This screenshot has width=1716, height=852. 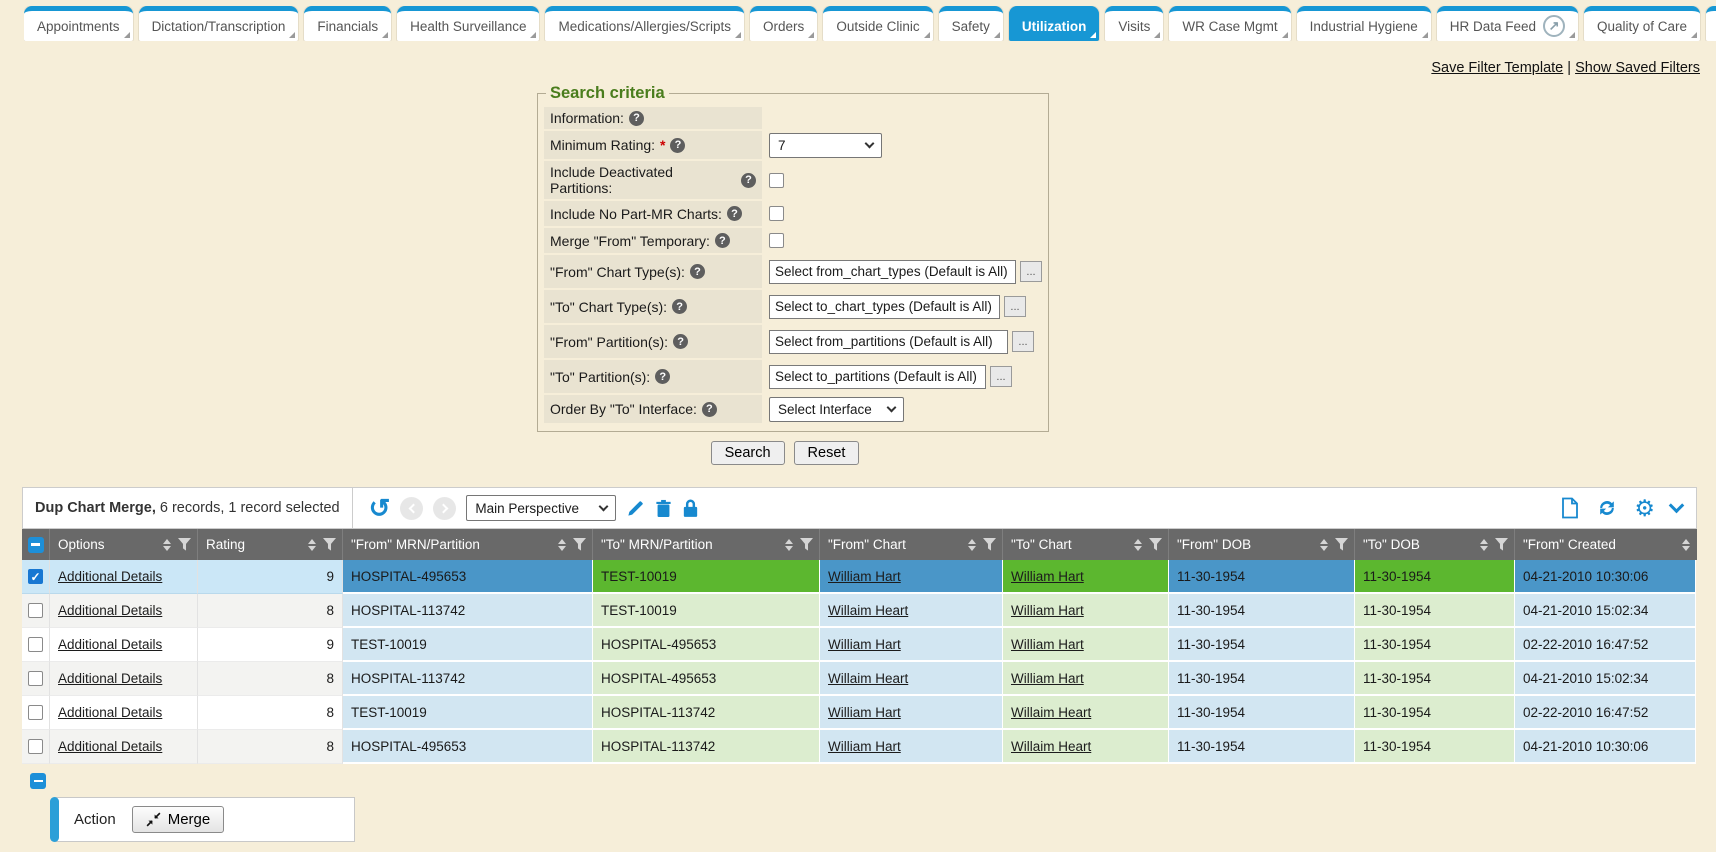 I want to click on search-button: Search, so click(x=747, y=453).